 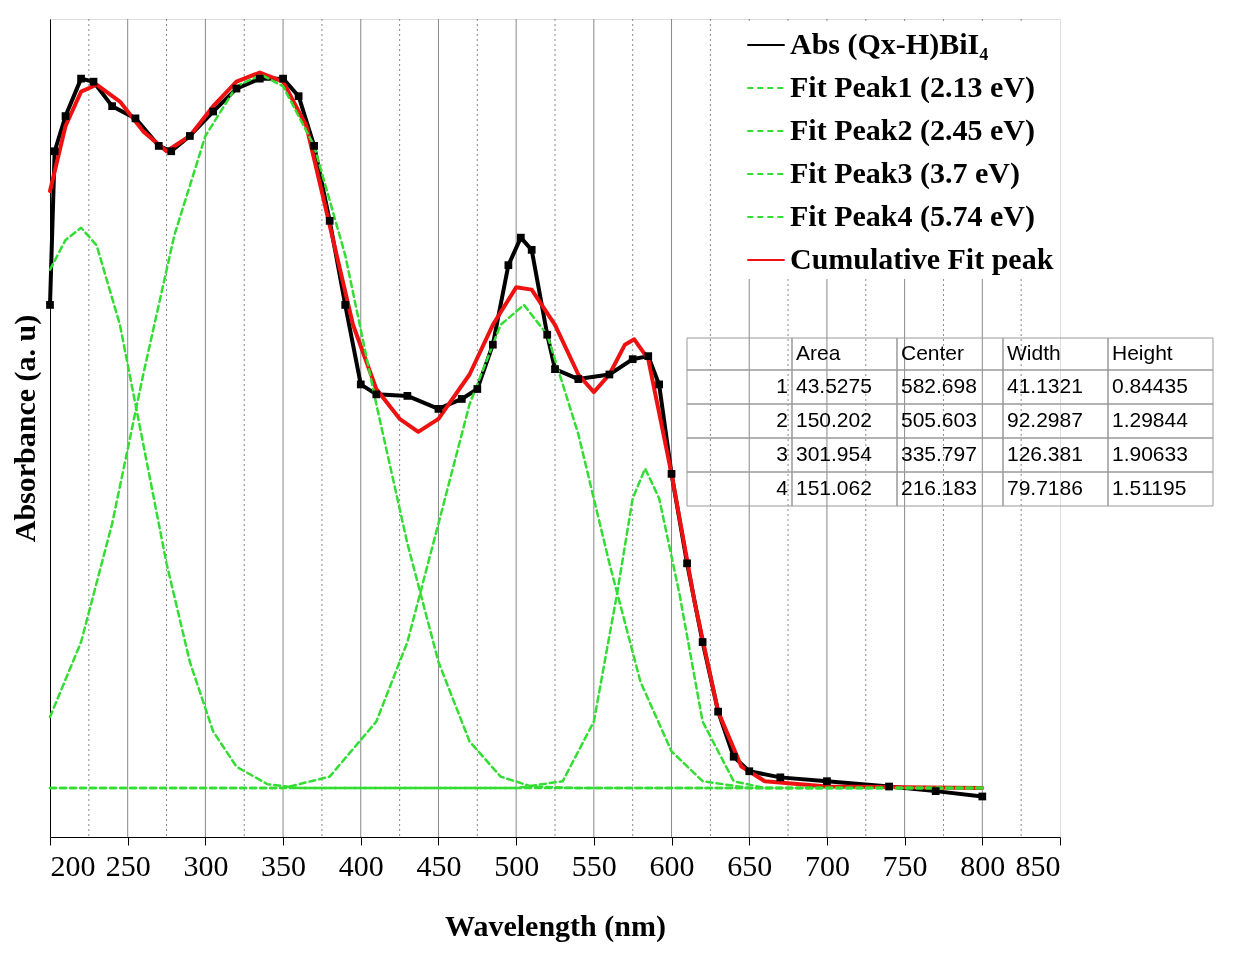 I want to click on x-tick-label: 350, so click(x=284, y=865).